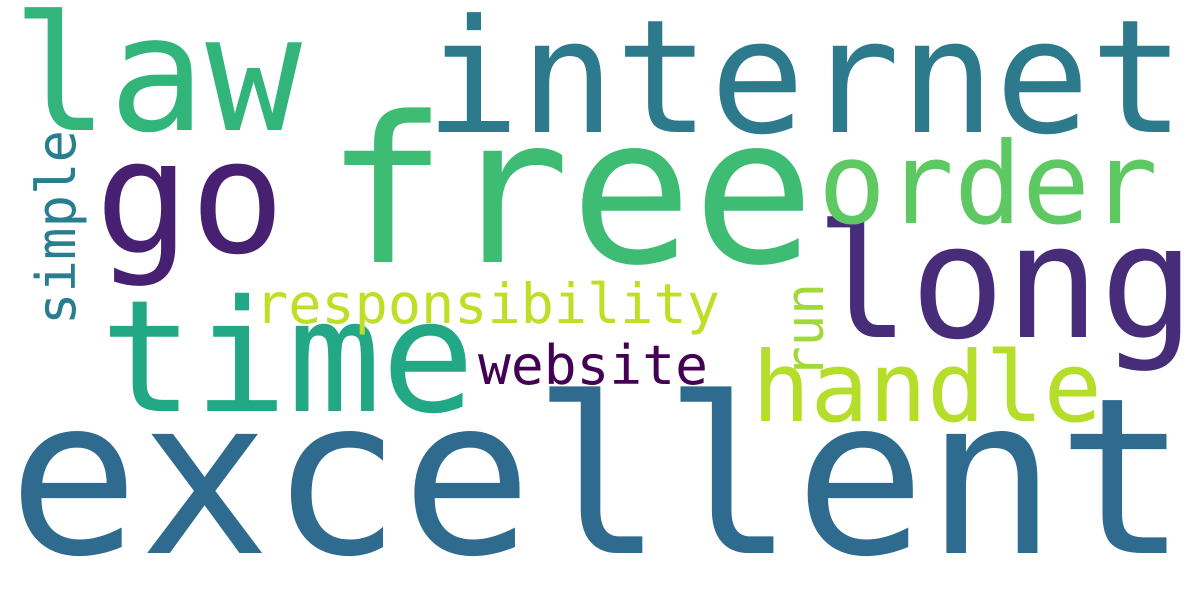 The height and width of the screenshot is (600, 1200). I want to click on word-run: run, so click(805, 330).